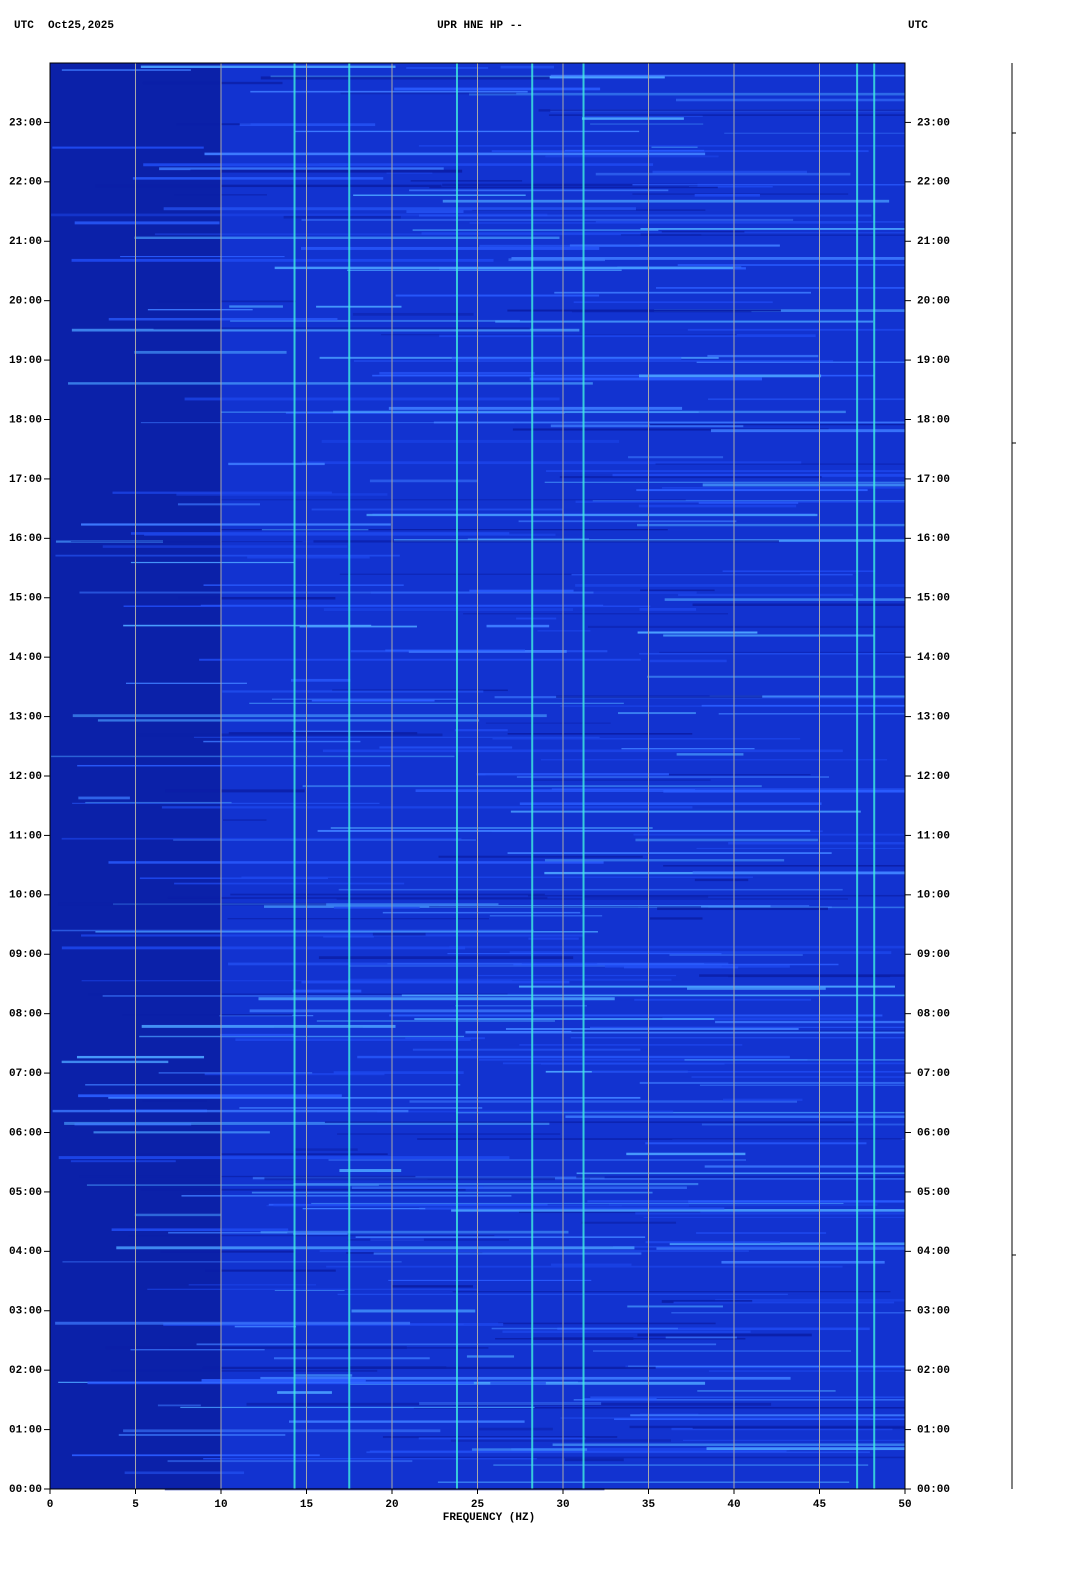 The height and width of the screenshot is (1584, 1066). What do you see at coordinates (307, 1505) in the screenshot?
I see `x-tick-label: 15` at bounding box center [307, 1505].